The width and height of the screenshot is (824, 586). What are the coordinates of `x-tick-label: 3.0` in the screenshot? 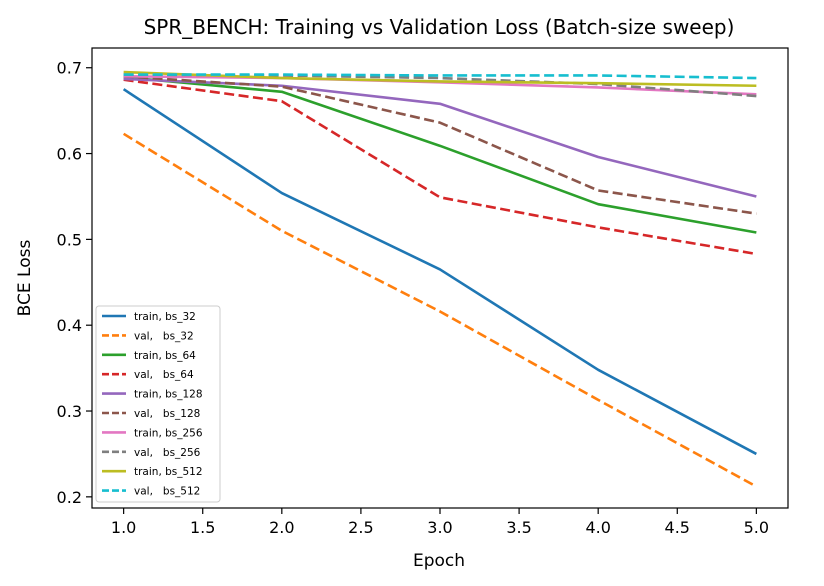 It's located at (439, 527).